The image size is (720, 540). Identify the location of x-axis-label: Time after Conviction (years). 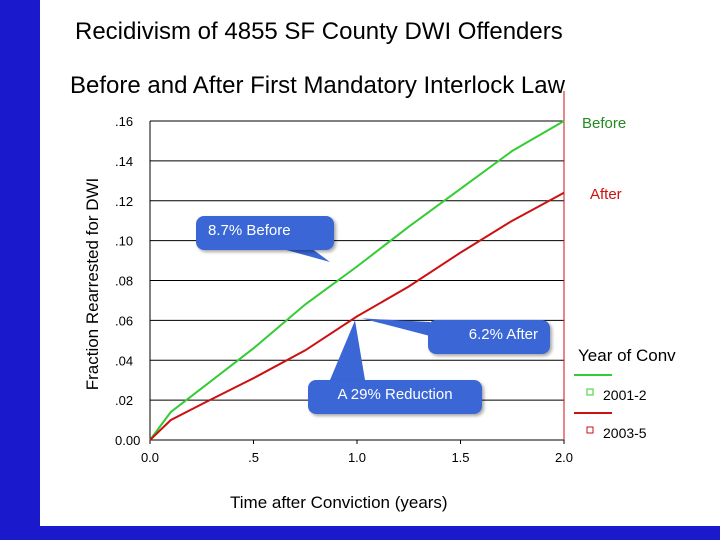
(339, 502).